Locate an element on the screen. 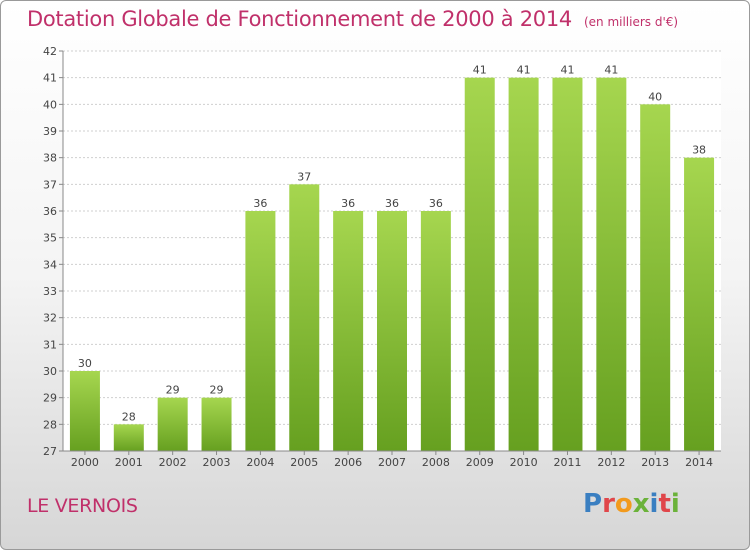 The width and height of the screenshot is (750, 550). y-tick-label: 28 is located at coordinates (50, 424).